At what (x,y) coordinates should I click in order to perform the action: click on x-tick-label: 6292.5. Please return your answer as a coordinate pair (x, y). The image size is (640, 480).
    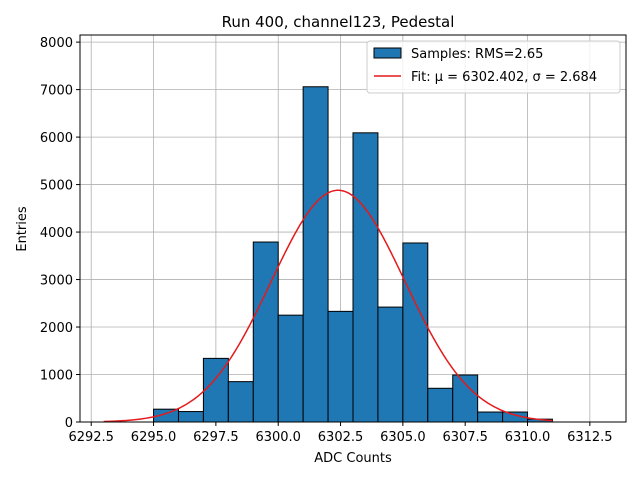
    Looking at the image, I should click on (91, 437).